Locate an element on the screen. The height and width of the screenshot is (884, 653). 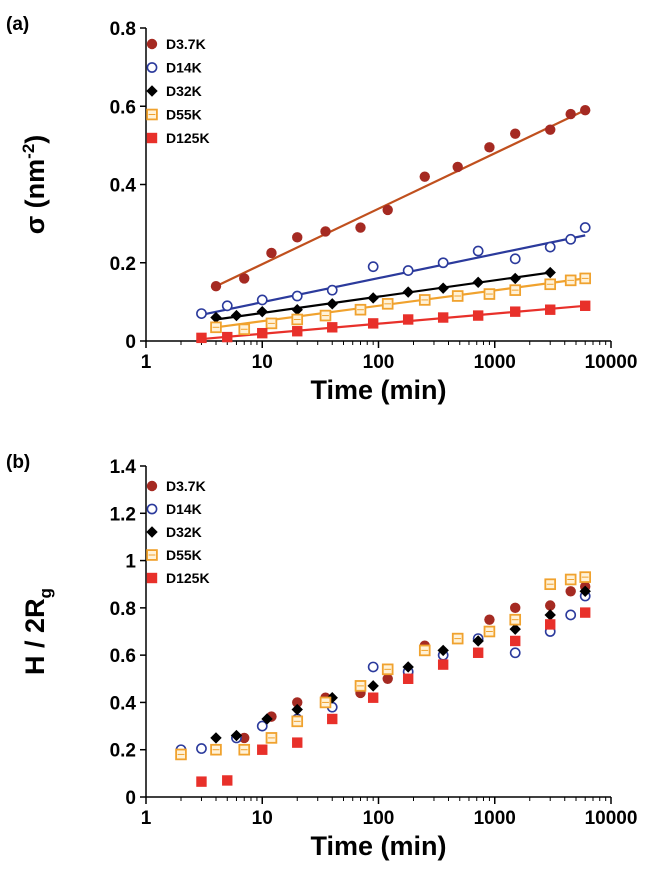
x-tick-label: 100 is located at coordinates (379, 818).